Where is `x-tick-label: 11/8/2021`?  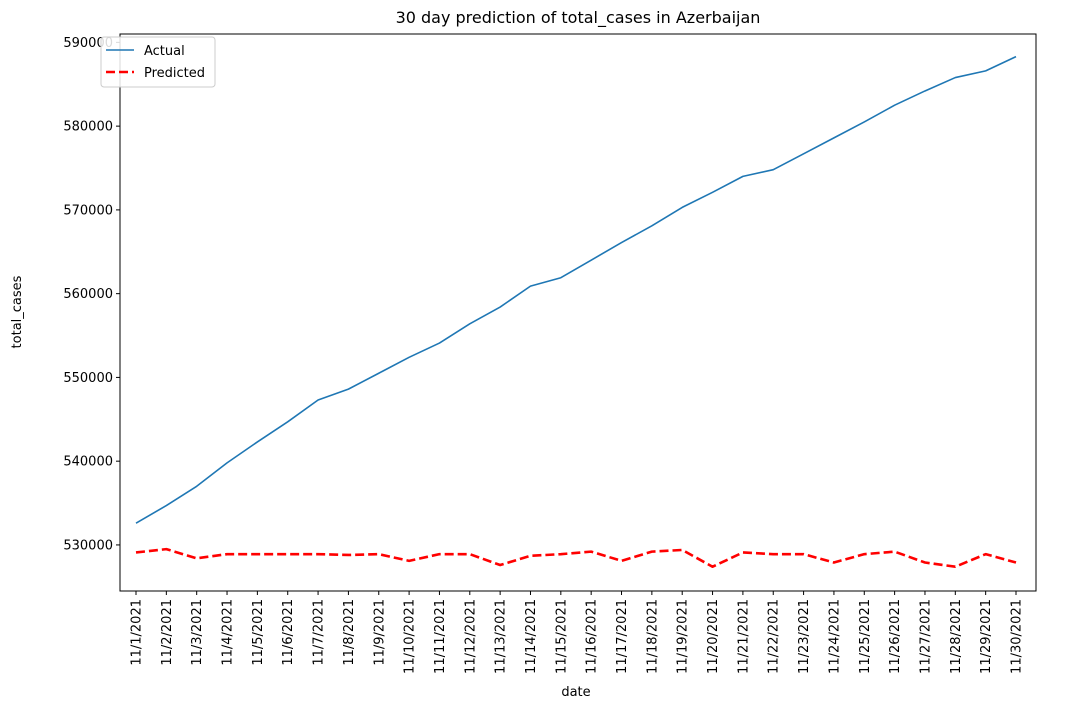
x-tick-label: 11/8/2021 is located at coordinates (349, 632).